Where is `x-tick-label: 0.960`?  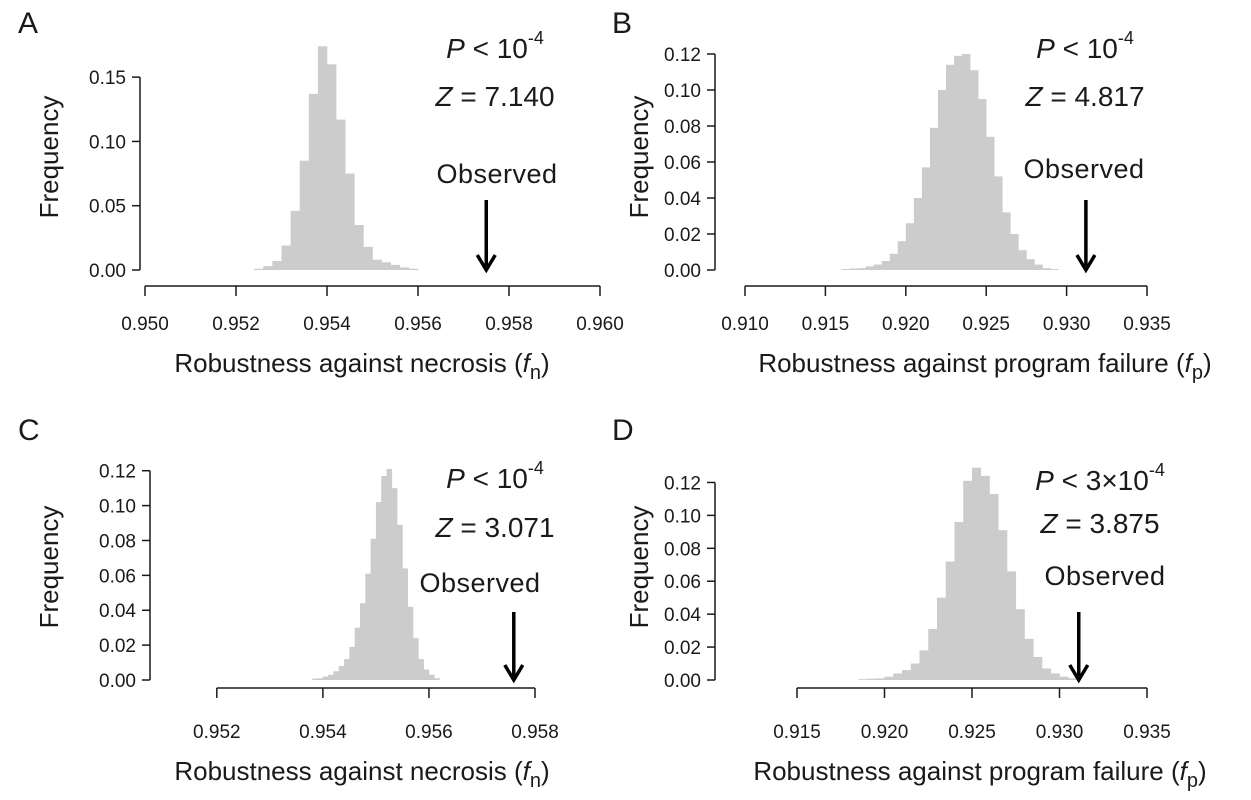
x-tick-label: 0.960 is located at coordinates (600, 324).